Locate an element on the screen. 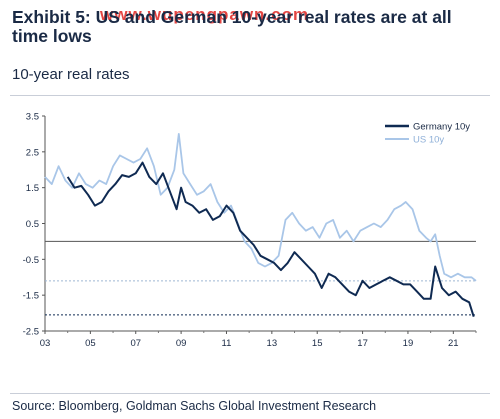  x-tick-label: 13 is located at coordinates (272, 343).